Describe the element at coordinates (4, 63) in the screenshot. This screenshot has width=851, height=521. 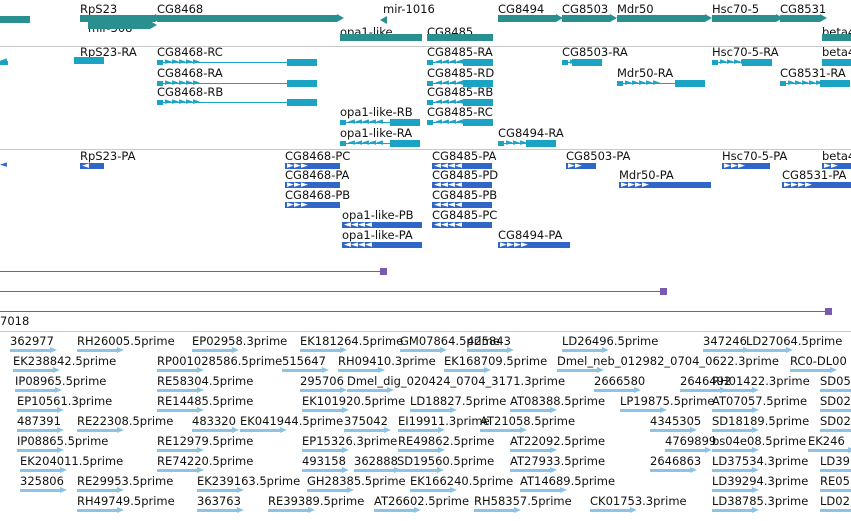
I see `transcript-bar` at that location.